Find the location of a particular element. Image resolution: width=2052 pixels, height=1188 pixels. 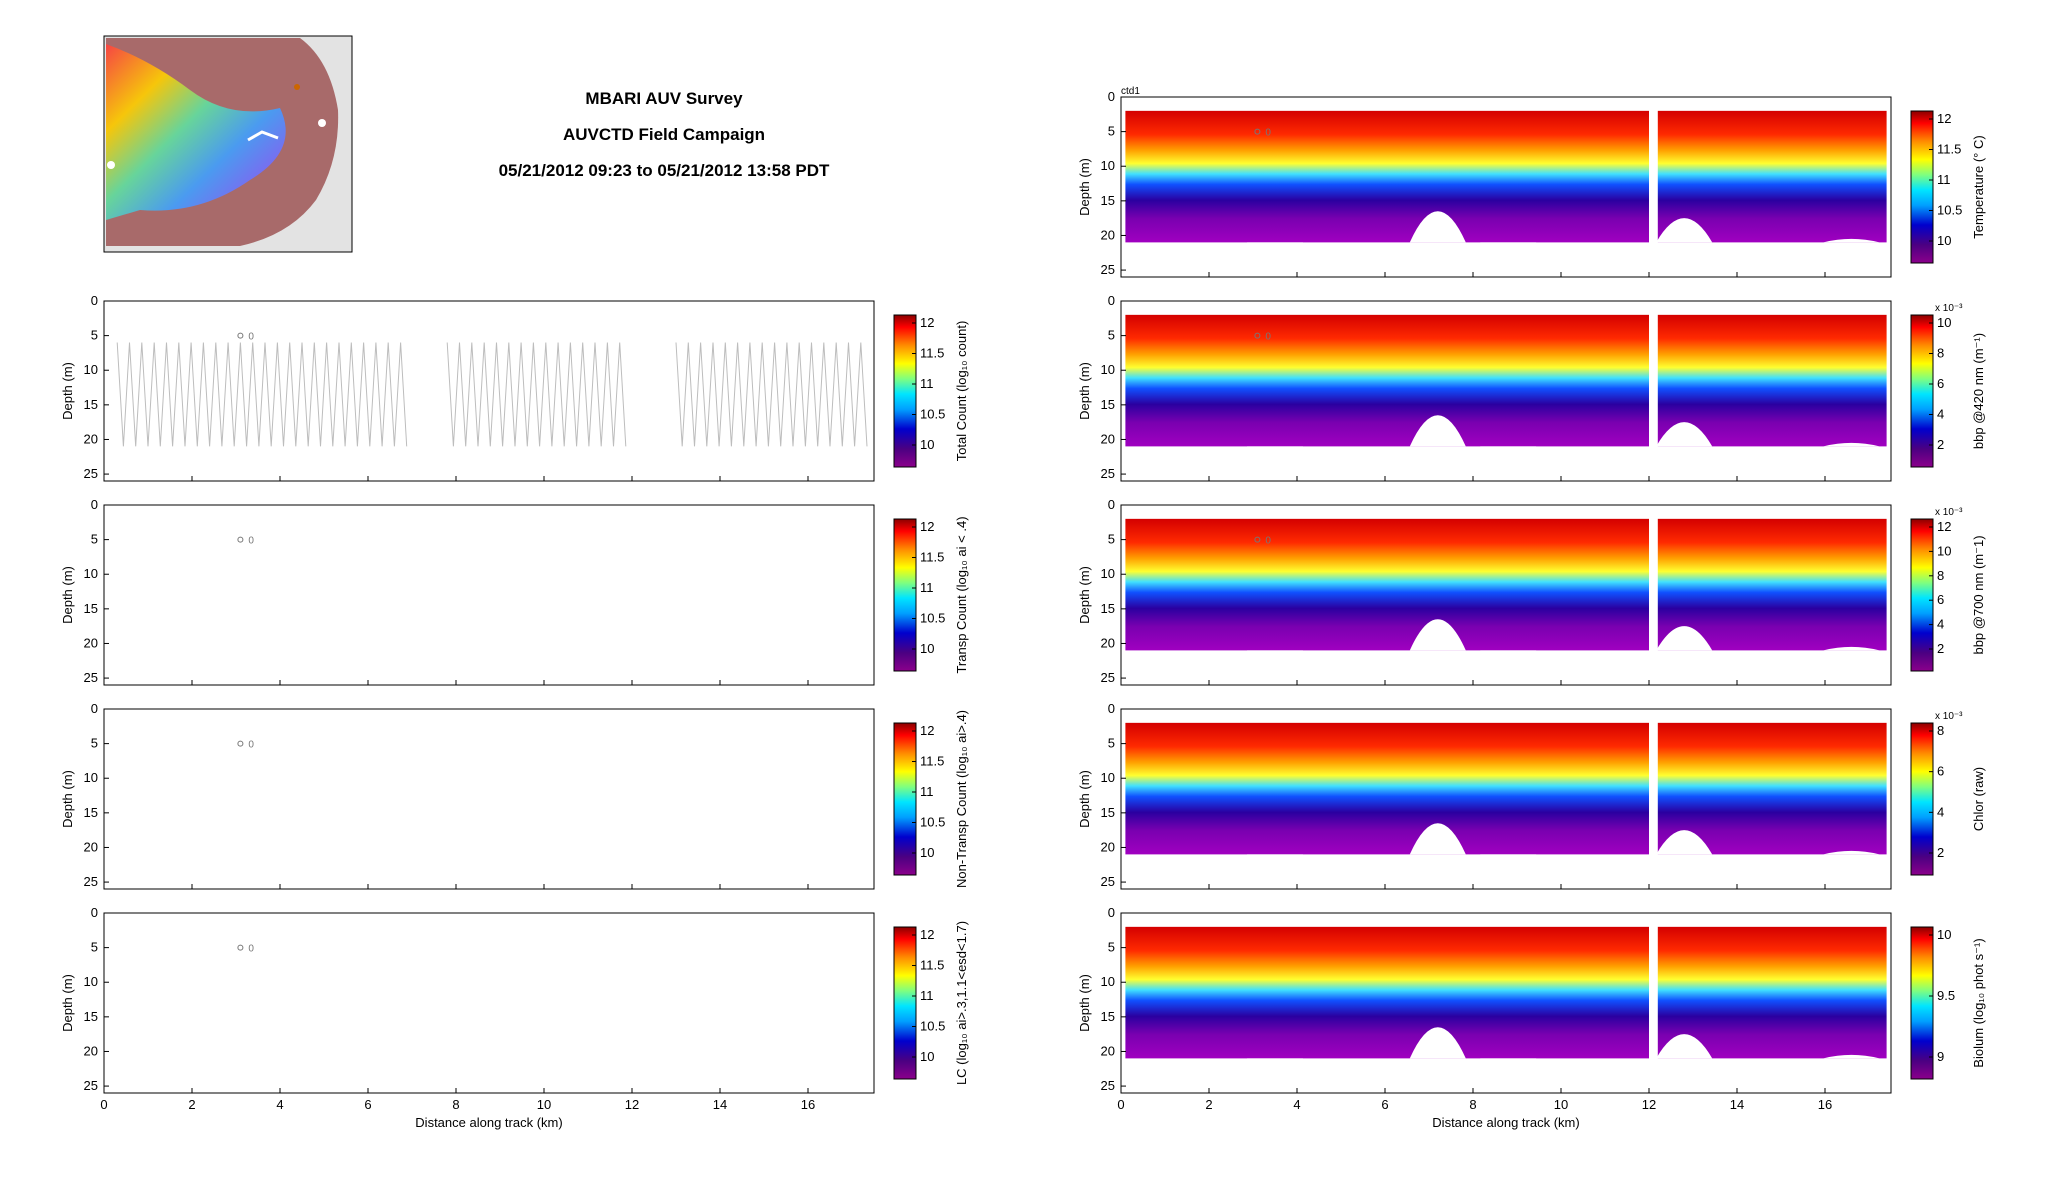

colorbar-label: Temperature (° C) is located at coordinates (1978, 186).